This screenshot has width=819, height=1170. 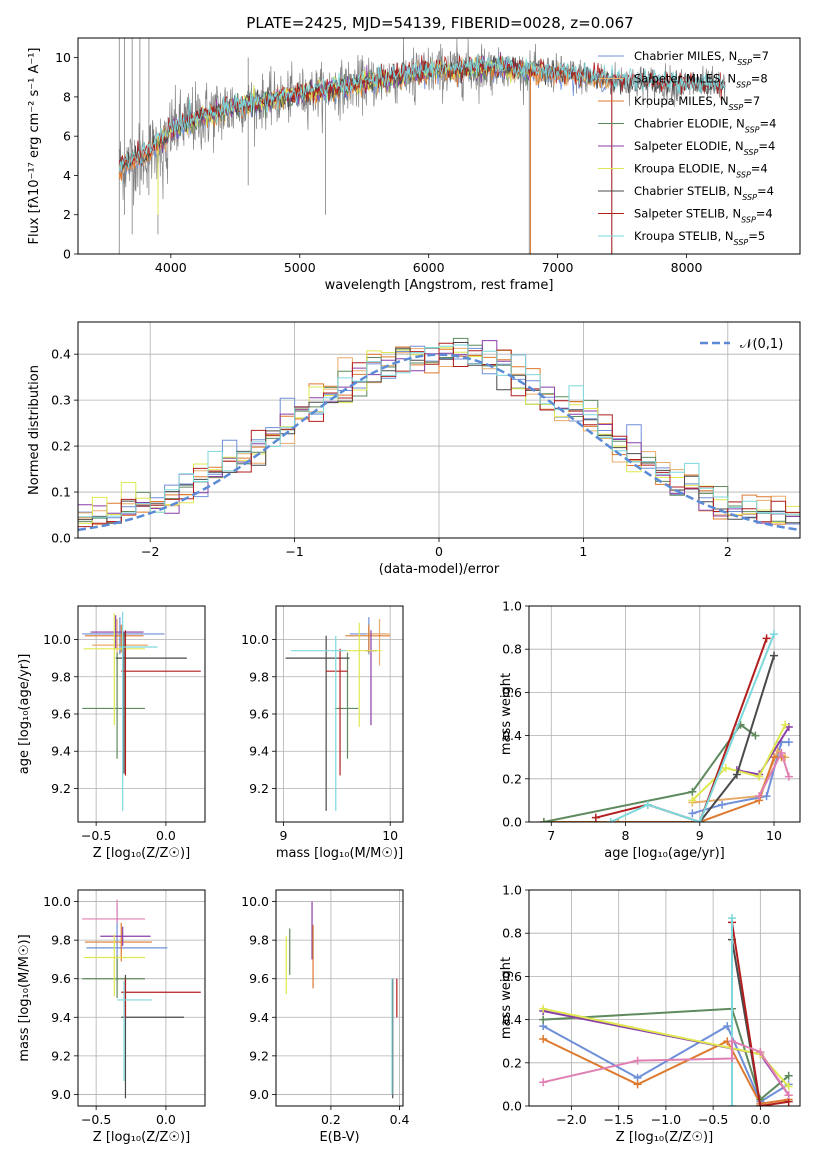 What do you see at coordinates (512, 1106) in the screenshot?
I see `y-tick-label: 0.0` at bounding box center [512, 1106].